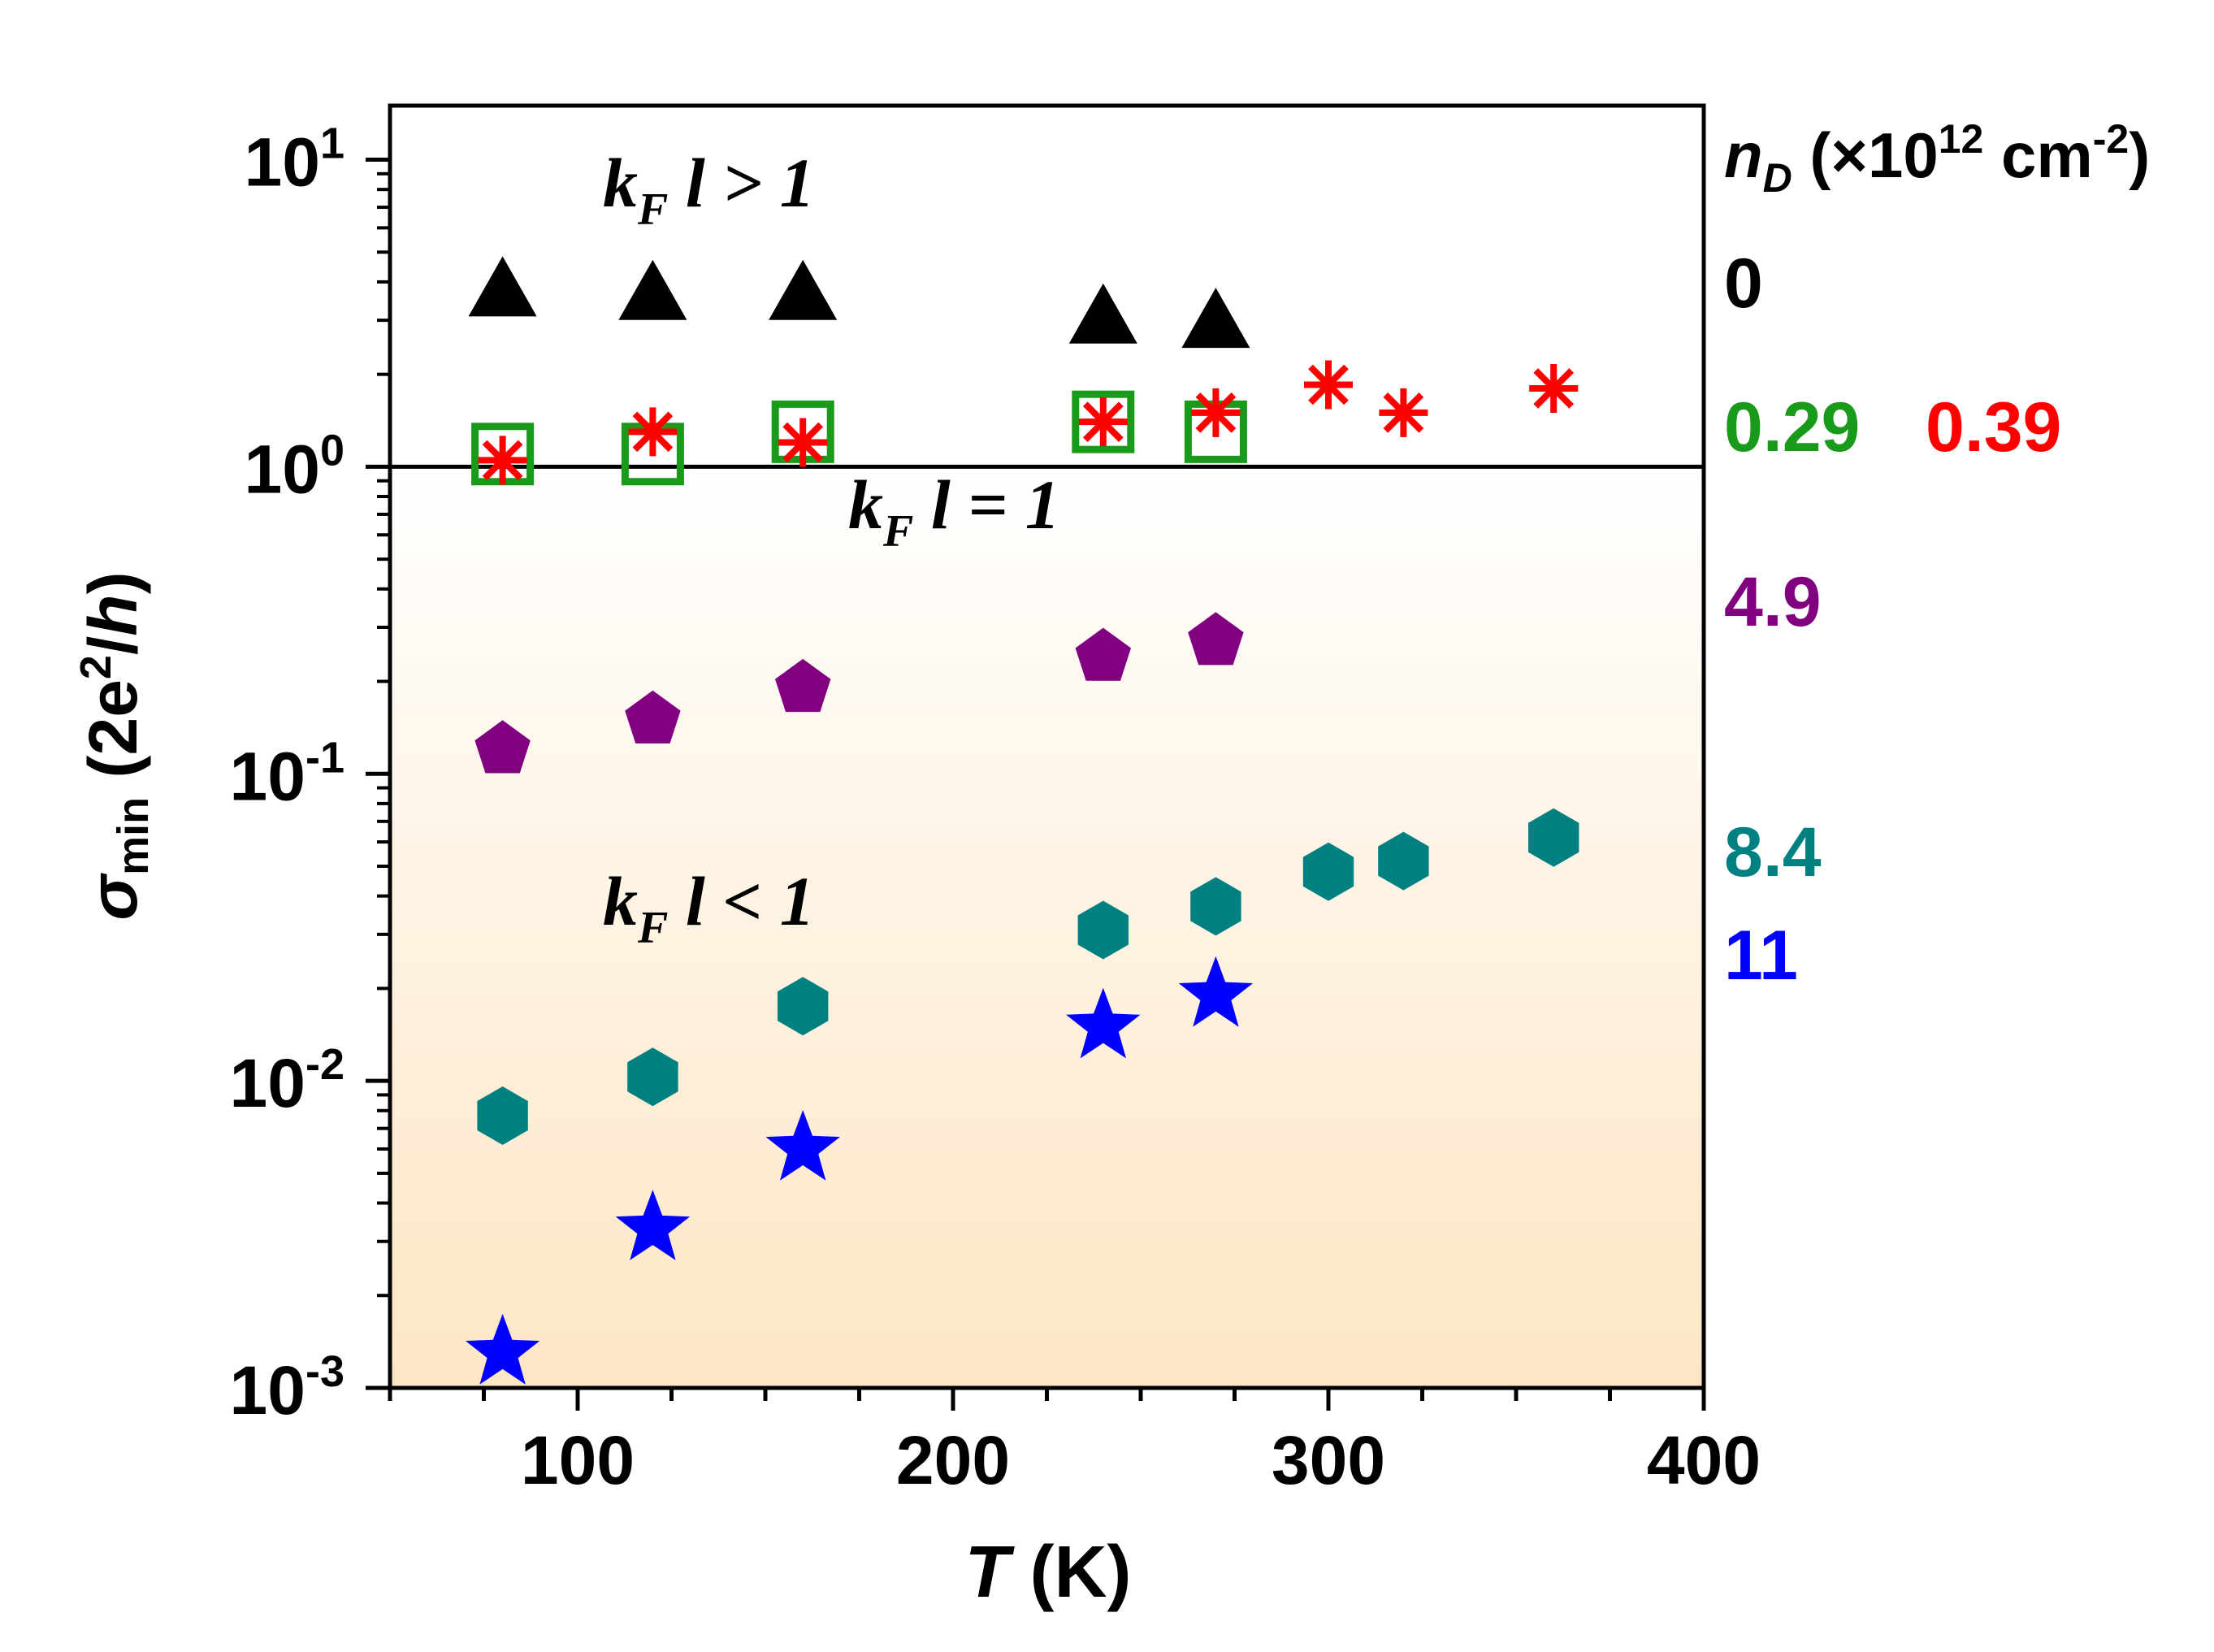 The height and width of the screenshot is (1652, 2214). Describe the element at coordinates (287, 1080) in the screenshot. I see `y-tick-label: 10⁻²` at that location.